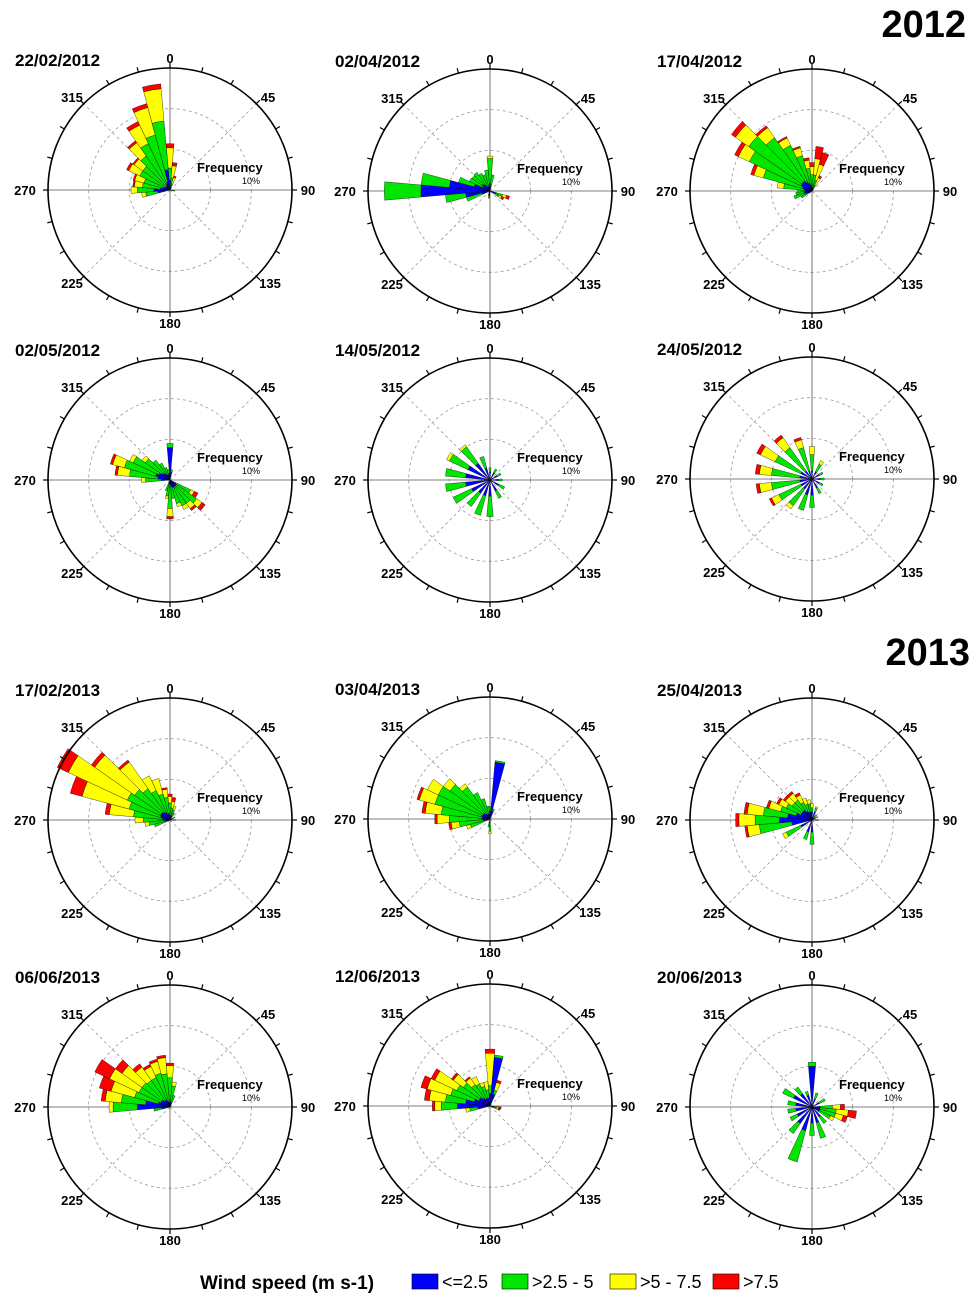 This screenshot has width=975, height=1295. Describe the element at coordinates (699, 690) in the screenshot. I see `panel-date: 25/04/2013` at that location.